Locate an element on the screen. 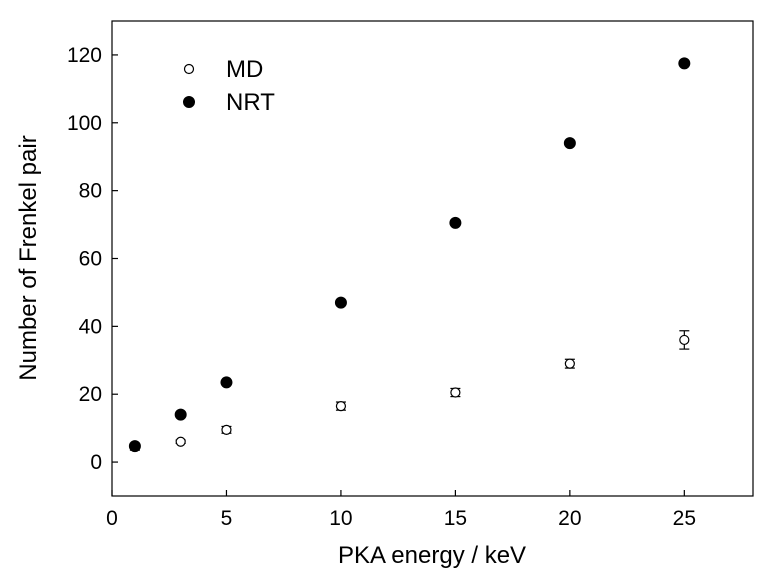 This screenshot has width=768, height=575. x-tick-label: 25 is located at coordinates (684, 518).